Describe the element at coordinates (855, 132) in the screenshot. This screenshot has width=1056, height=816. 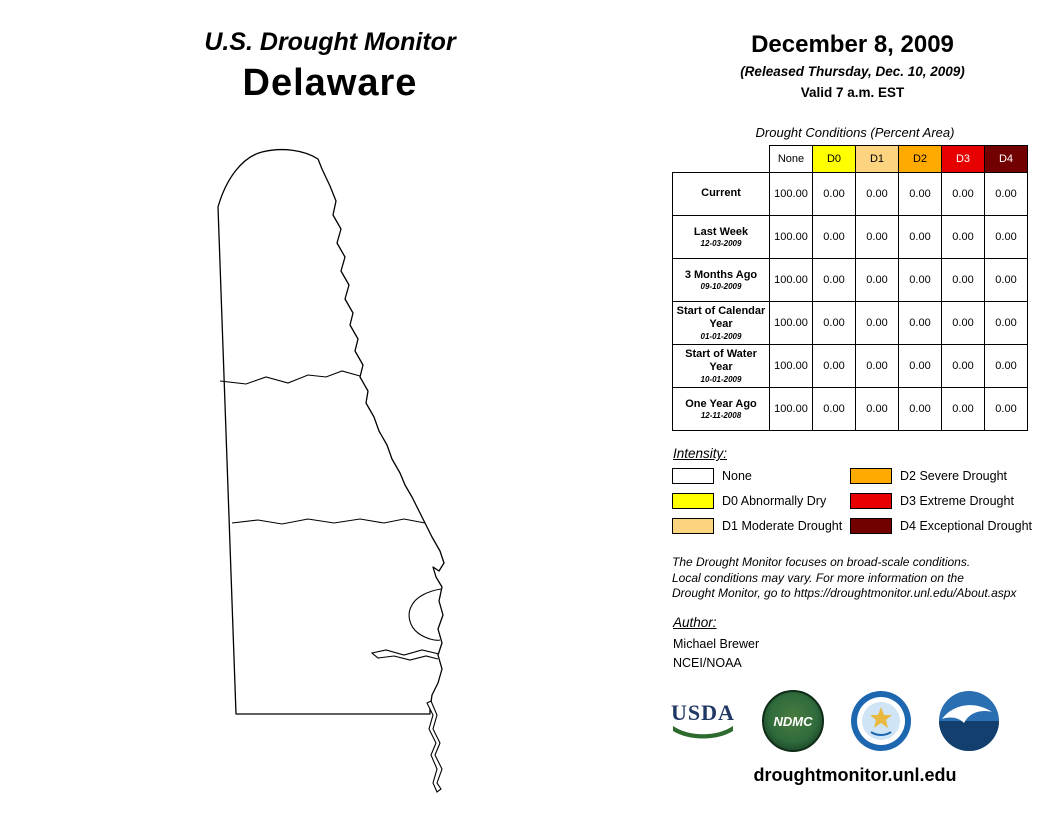
I see `table-title: Drought Conditions (Percent Area)` at that location.